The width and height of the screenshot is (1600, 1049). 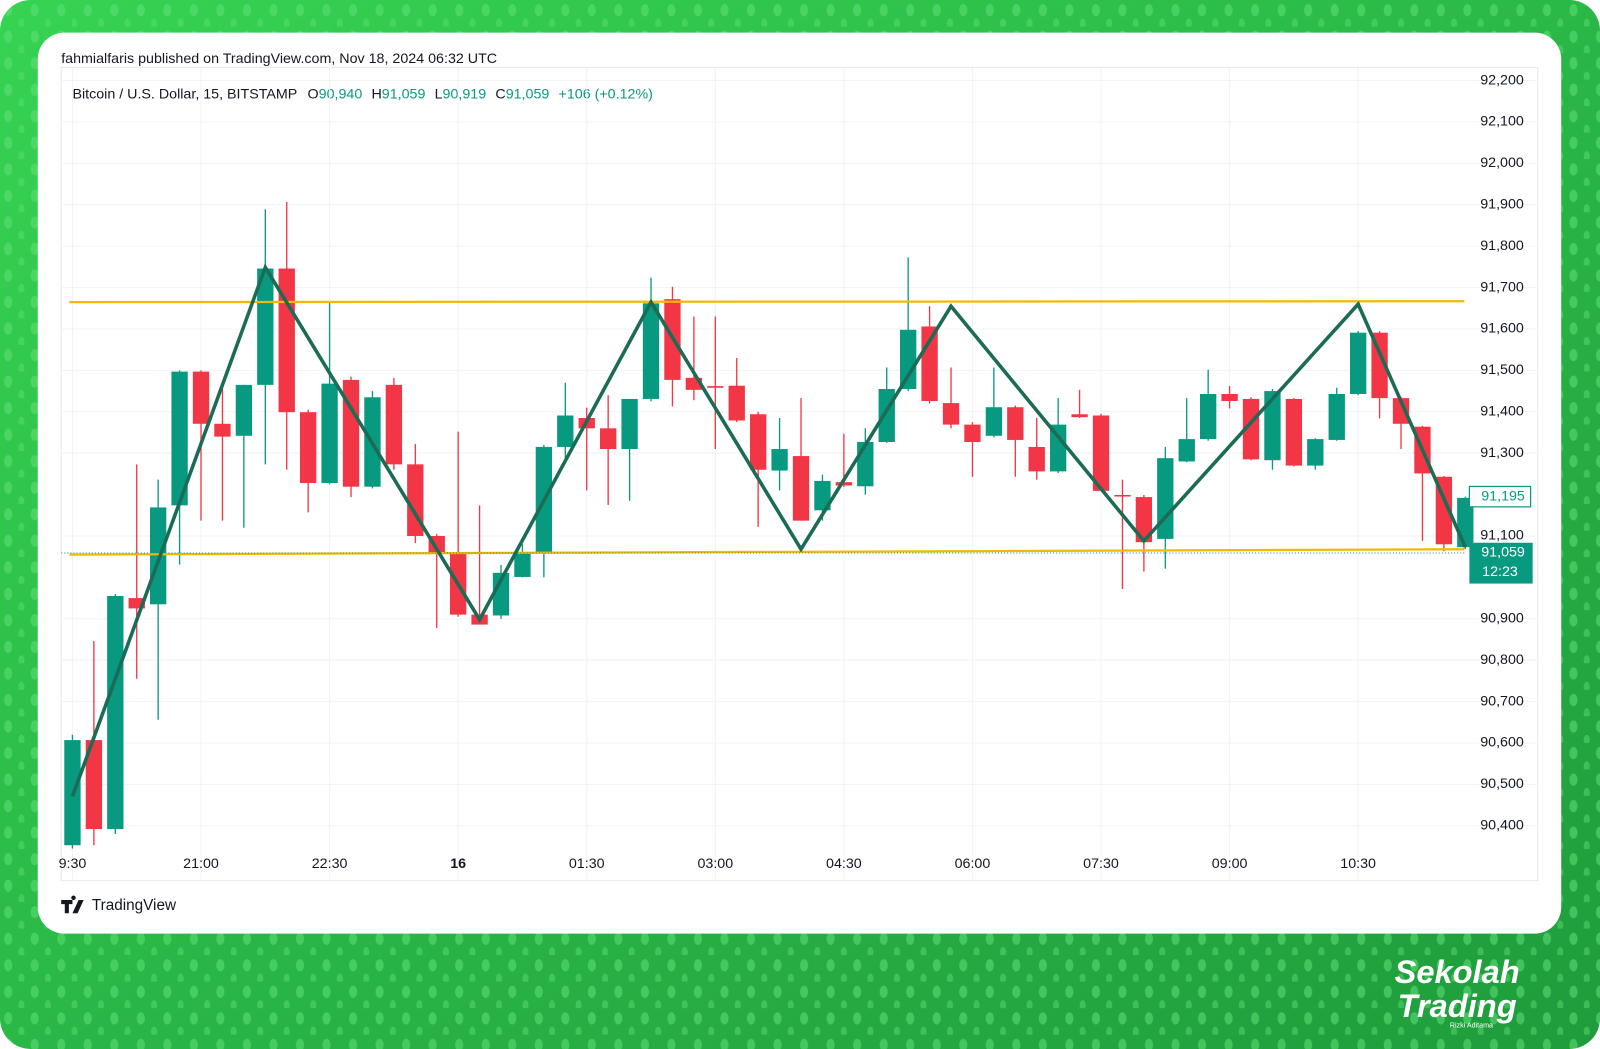 What do you see at coordinates (1502, 122) in the screenshot?
I see `y-tick-label: 92,100` at bounding box center [1502, 122].